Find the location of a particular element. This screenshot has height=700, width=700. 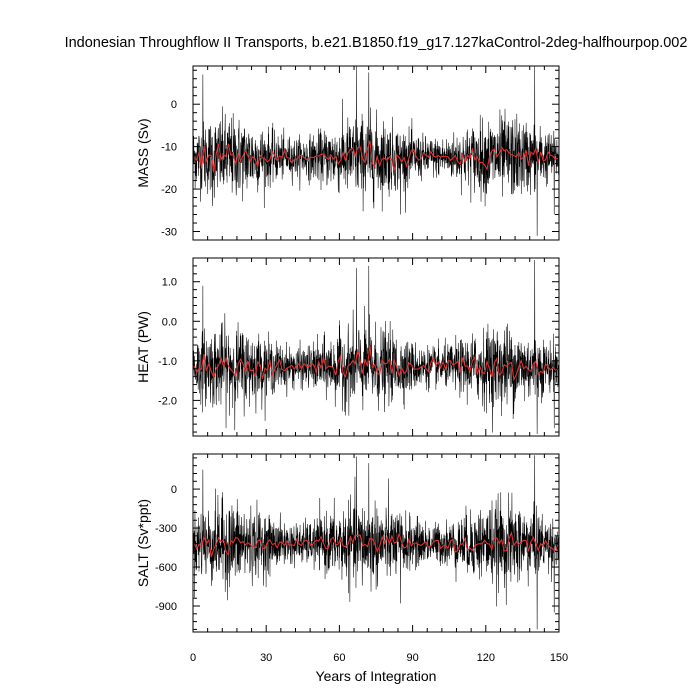

heat-annual-mean-line is located at coordinates (375, 363).